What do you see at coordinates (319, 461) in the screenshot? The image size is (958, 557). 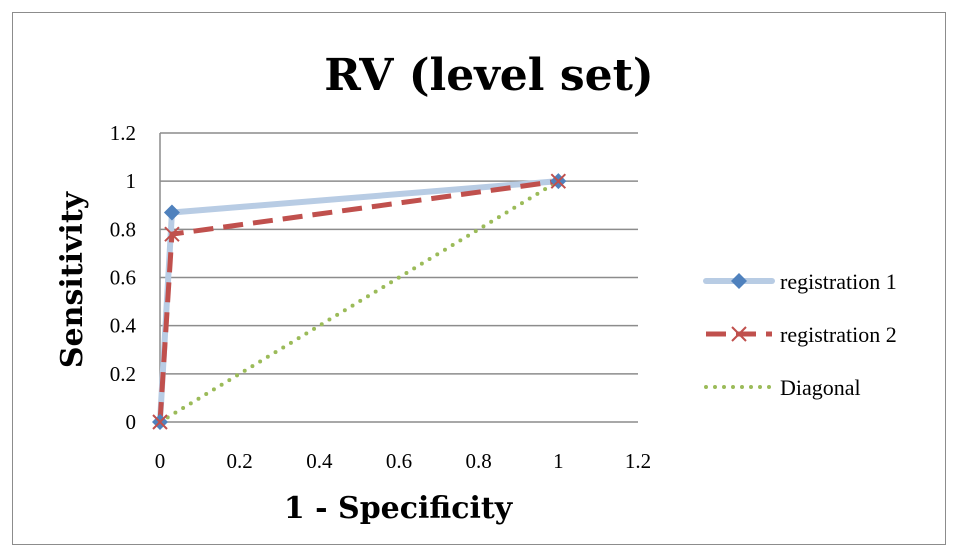 I see `x-tick-label: 0.4` at bounding box center [319, 461].